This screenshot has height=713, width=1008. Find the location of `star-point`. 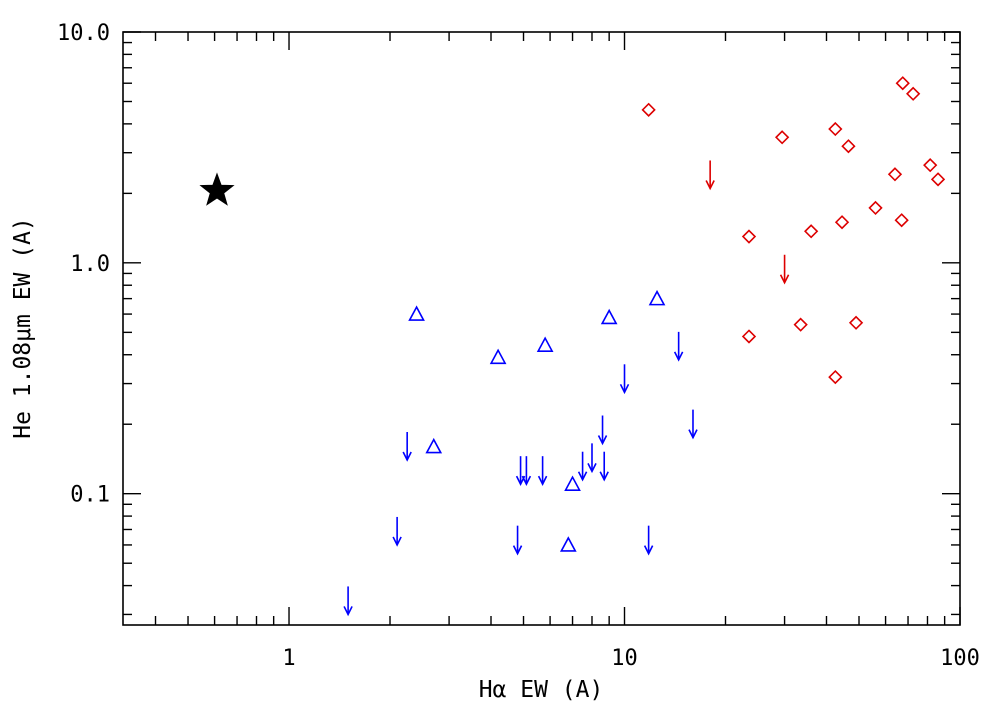

star-point is located at coordinates (217, 189).